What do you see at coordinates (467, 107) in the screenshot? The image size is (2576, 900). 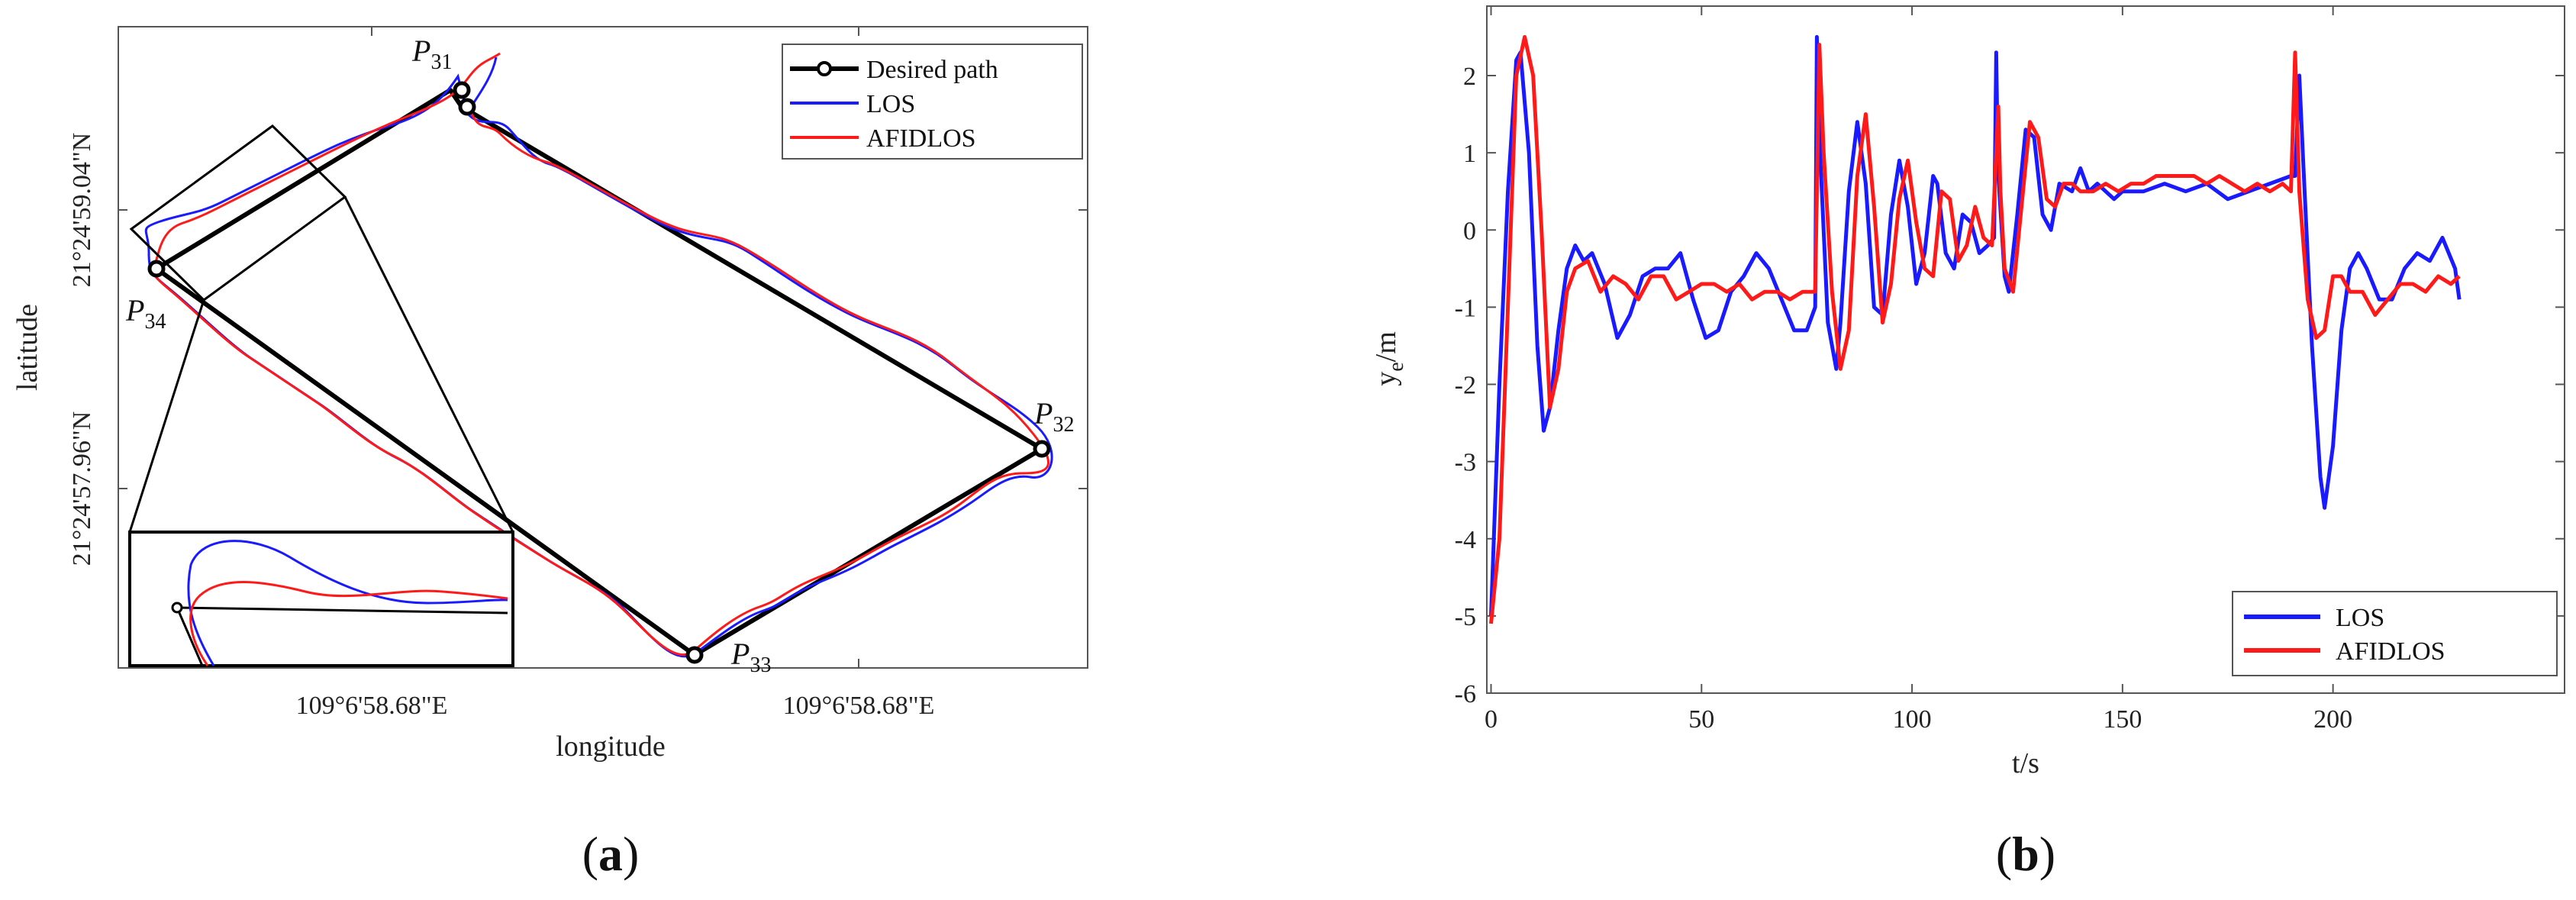 I see `waypoint-marker-p31b` at bounding box center [467, 107].